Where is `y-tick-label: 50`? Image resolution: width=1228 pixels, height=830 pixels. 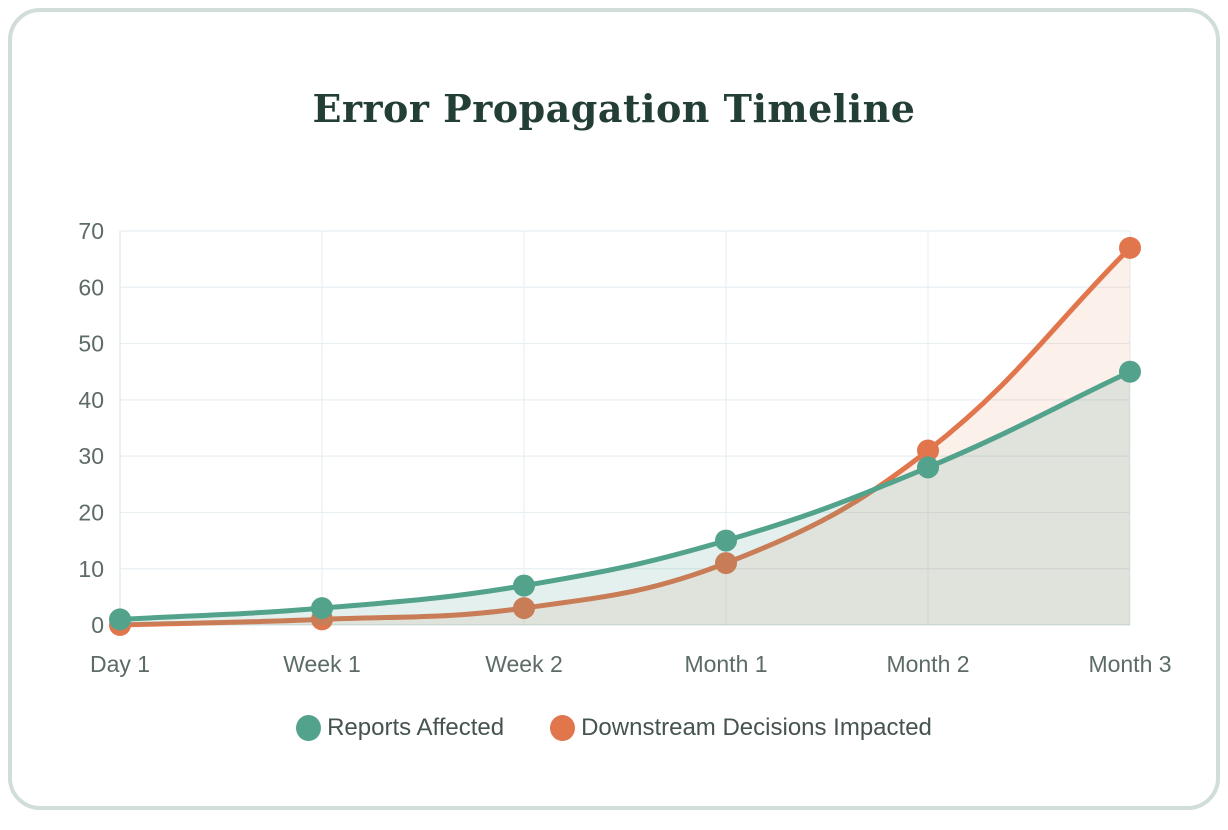 y-tick-label: 50 is located at coordinates (91, 344).